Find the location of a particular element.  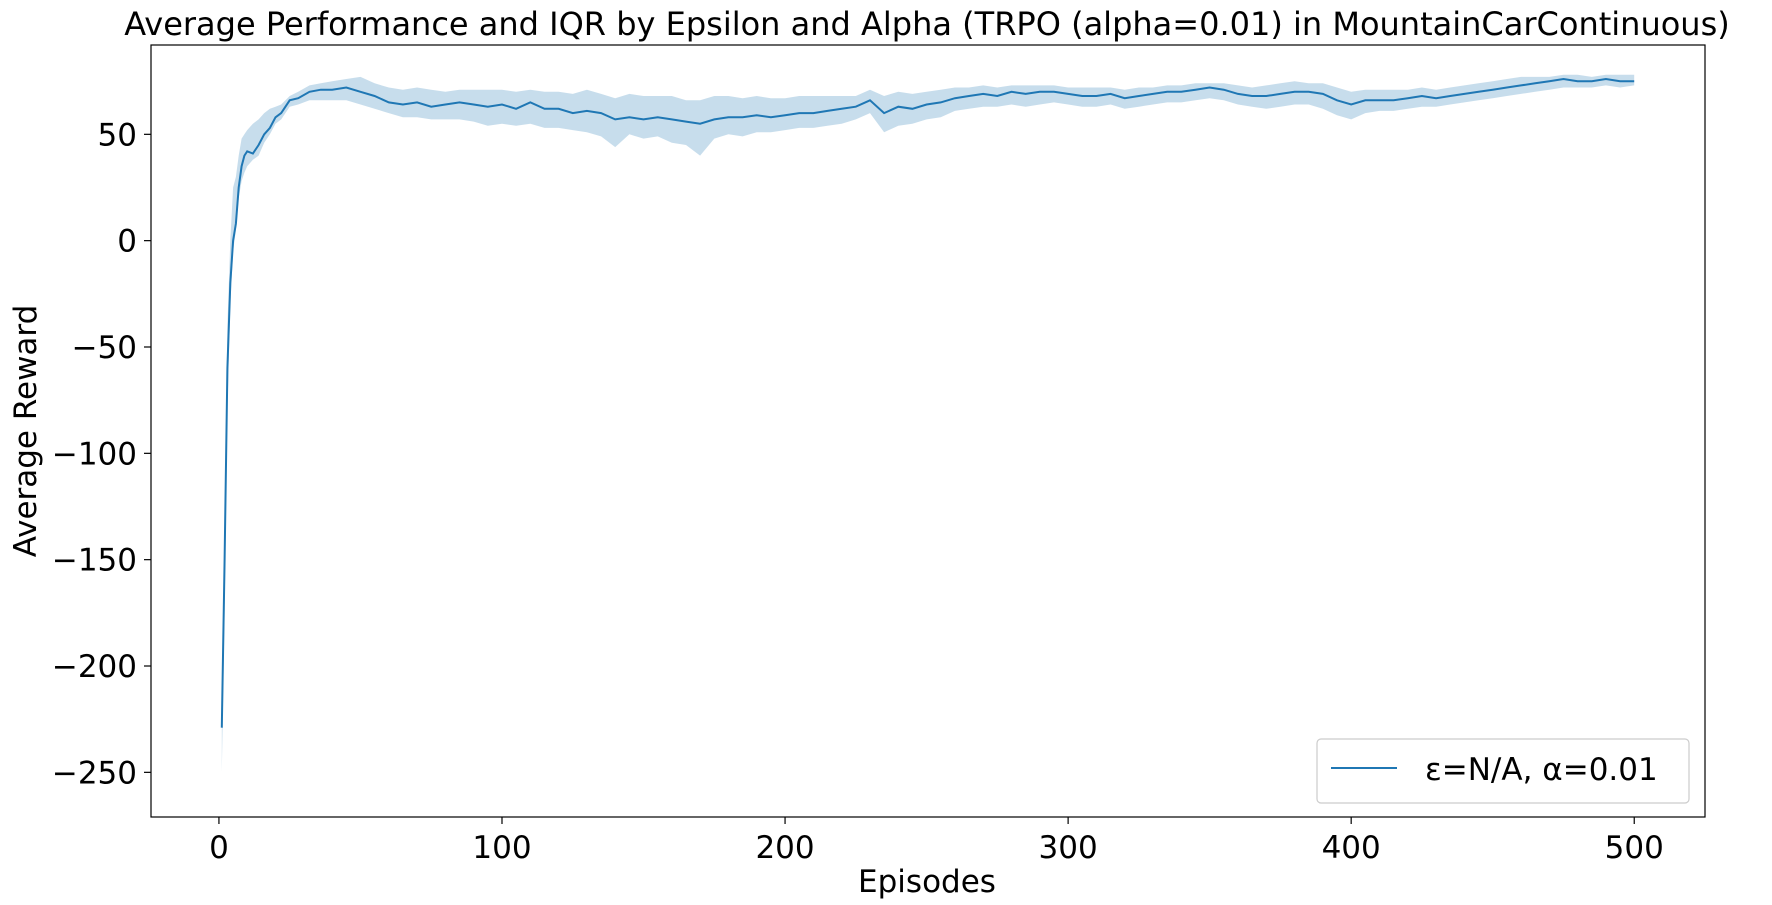

y-tick-label: −50 is located at coordinates (104, 348).